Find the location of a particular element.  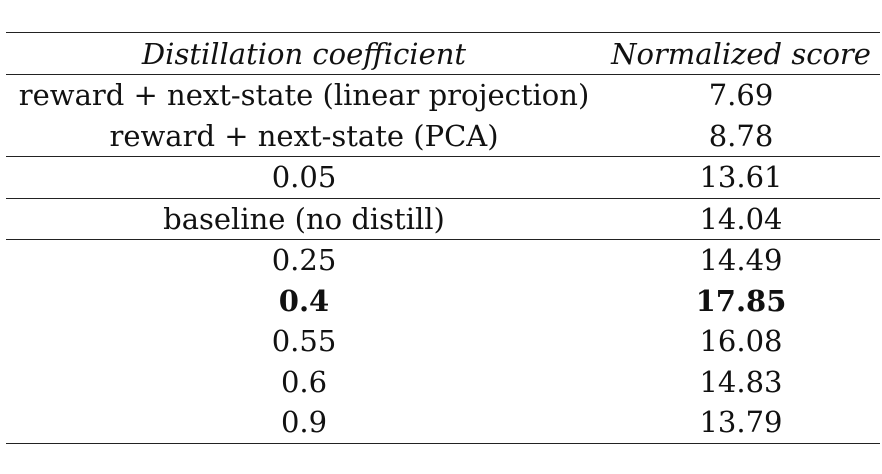

score-cell: 14.83 is located at coordinates (741, 381).